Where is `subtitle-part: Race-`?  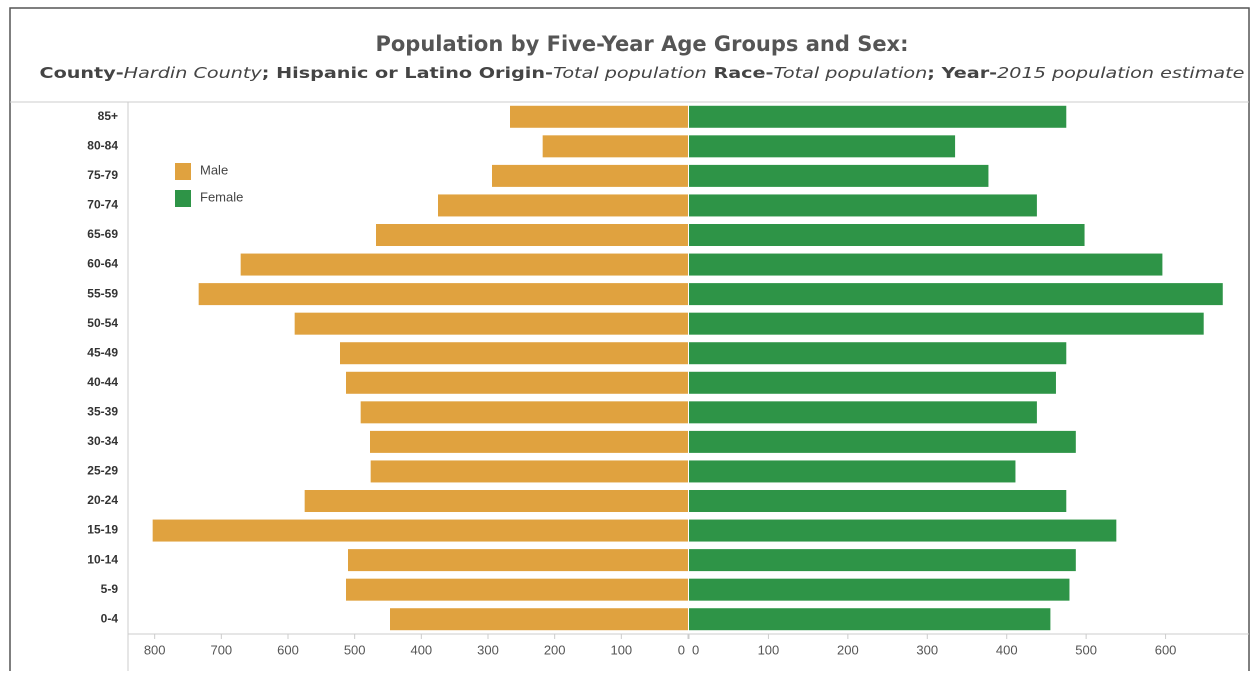 subtitle-part: Race- is located at coordinates (740, 73).